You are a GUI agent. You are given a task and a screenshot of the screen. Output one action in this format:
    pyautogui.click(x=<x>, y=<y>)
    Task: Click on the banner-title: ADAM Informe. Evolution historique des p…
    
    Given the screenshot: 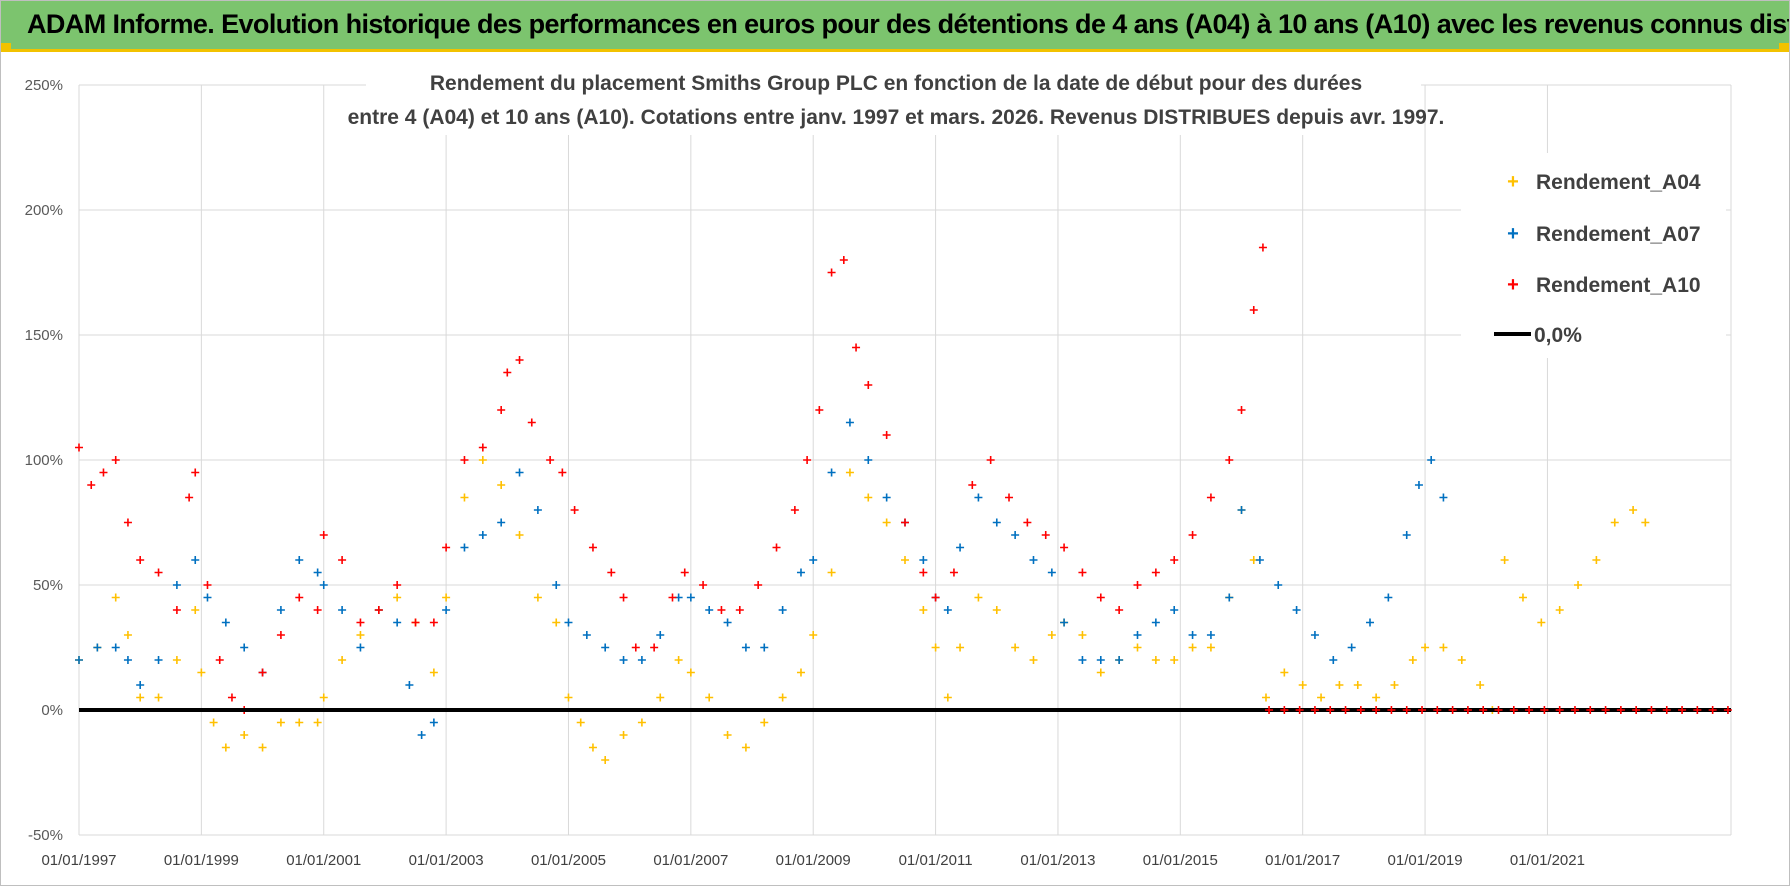 What is the action you would take?
    pyautogui.click(x=908, y=24)
    